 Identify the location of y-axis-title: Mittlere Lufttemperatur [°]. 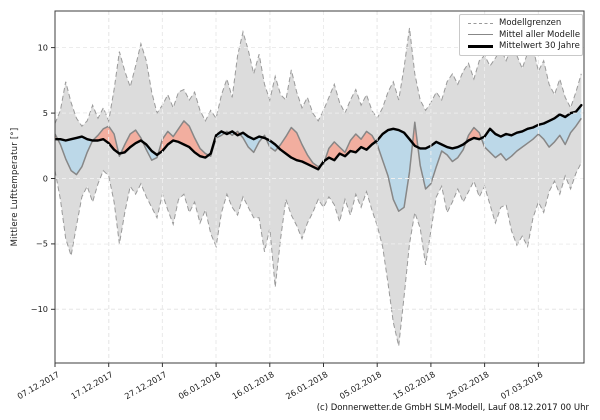
(15, 187).